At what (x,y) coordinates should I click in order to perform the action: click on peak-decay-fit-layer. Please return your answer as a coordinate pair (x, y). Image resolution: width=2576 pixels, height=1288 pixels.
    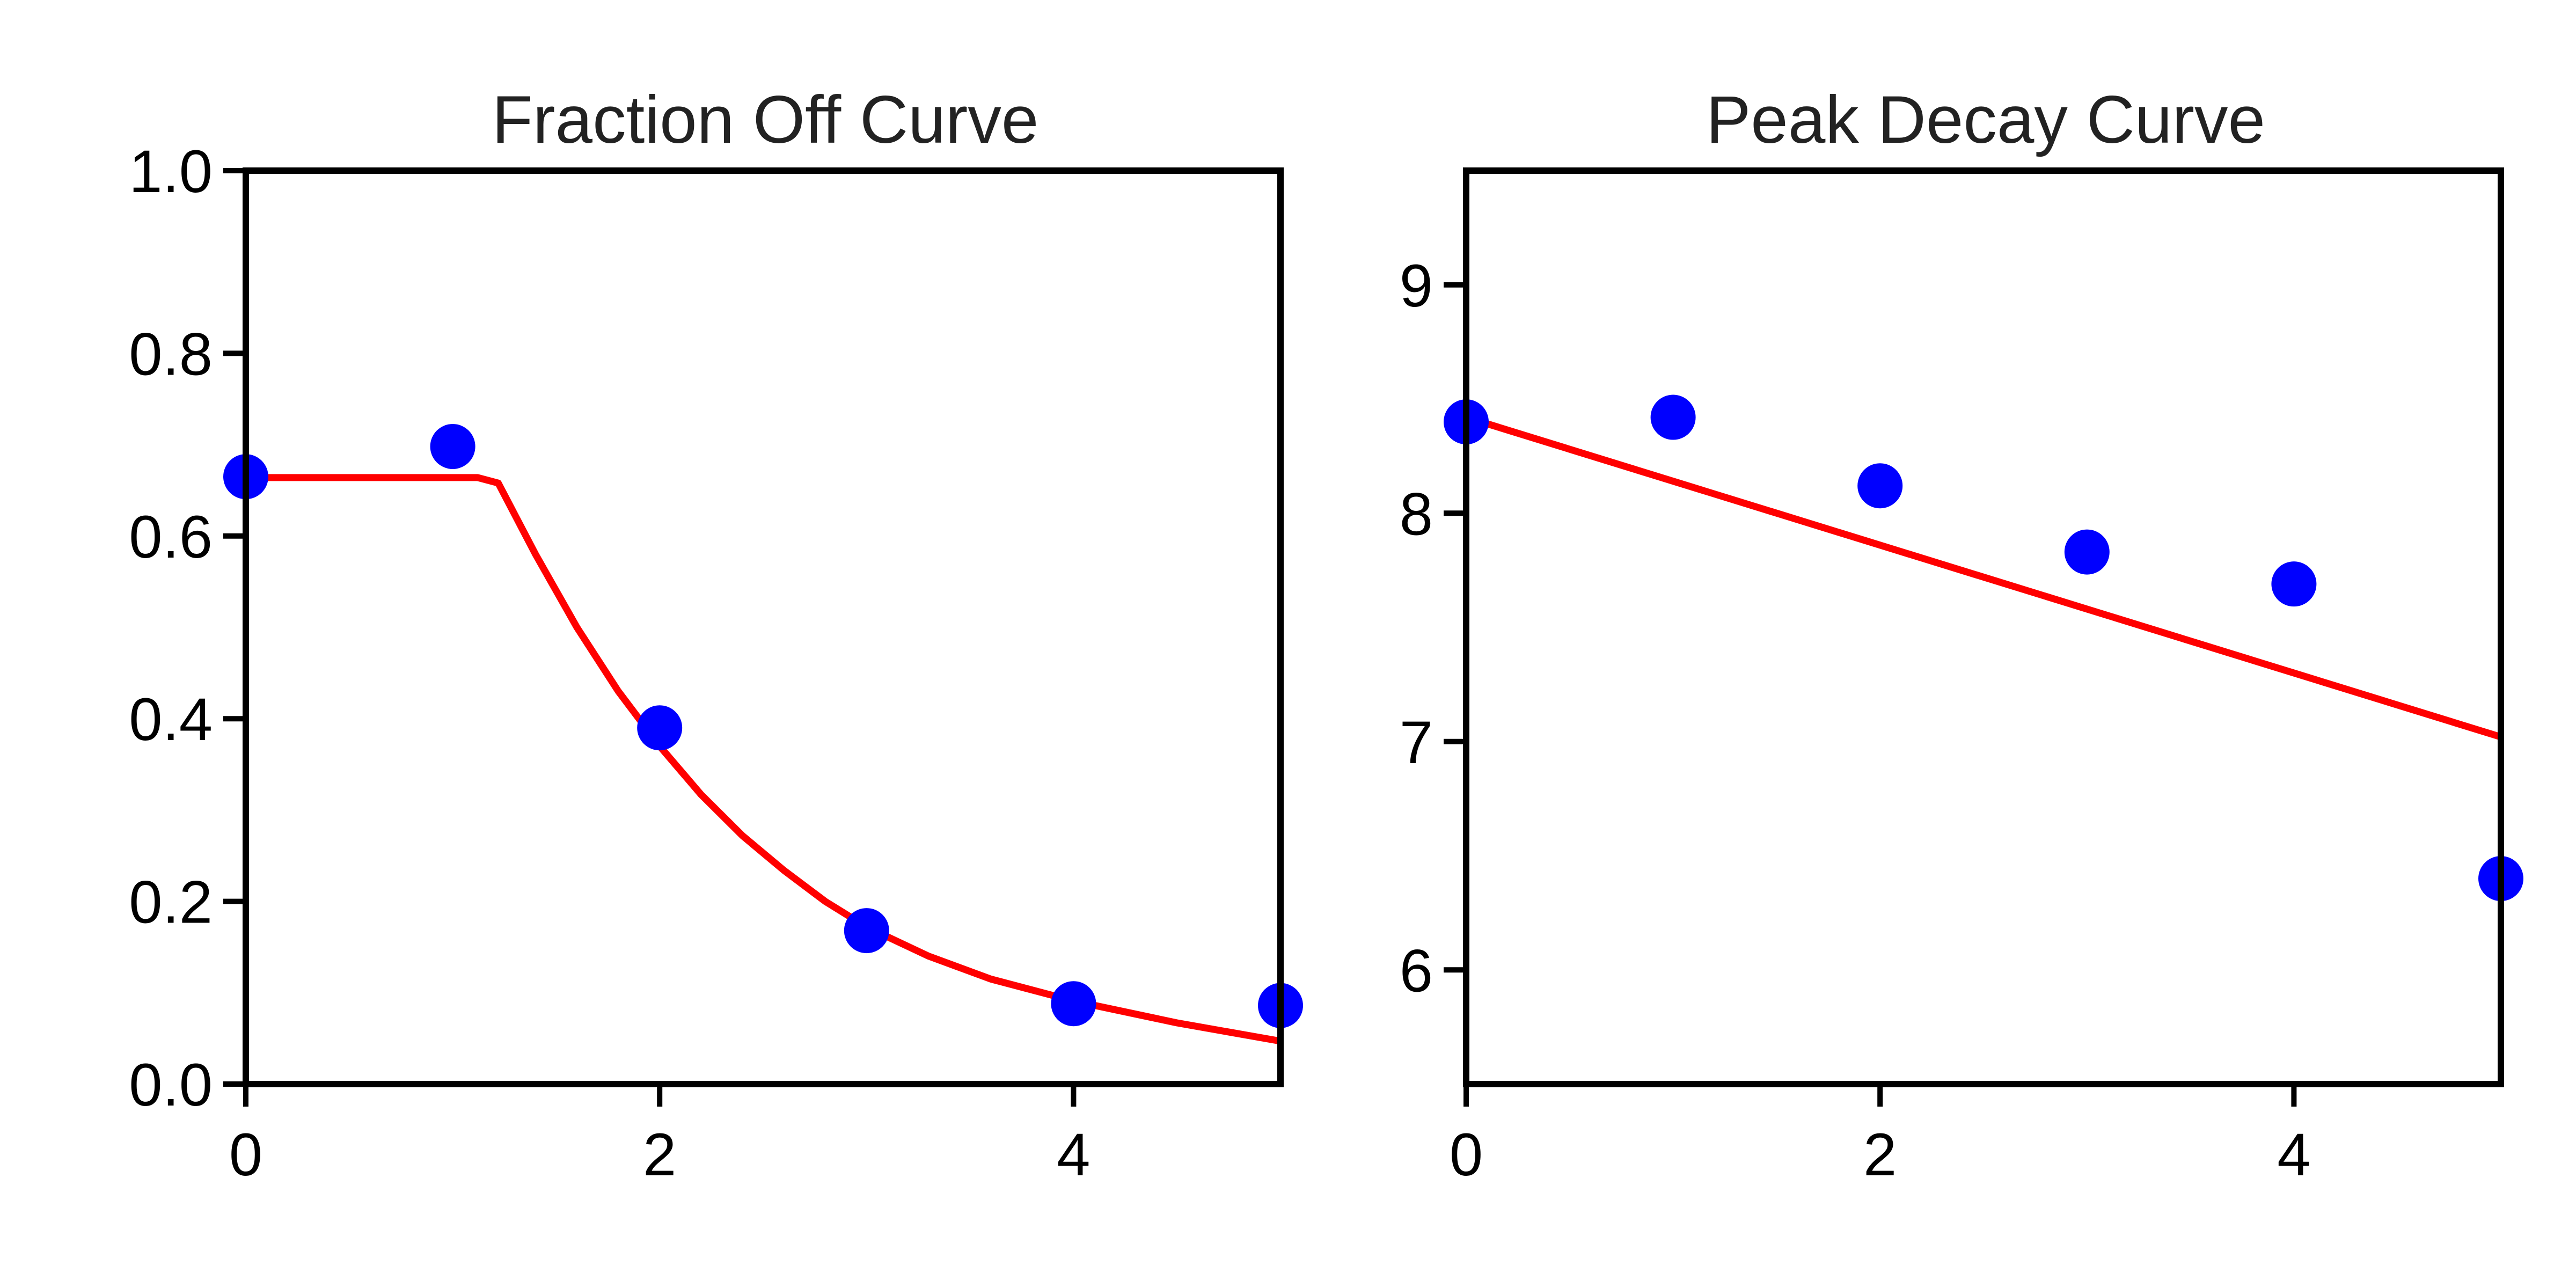
    Looking at the image, I should click on (1983, 577).